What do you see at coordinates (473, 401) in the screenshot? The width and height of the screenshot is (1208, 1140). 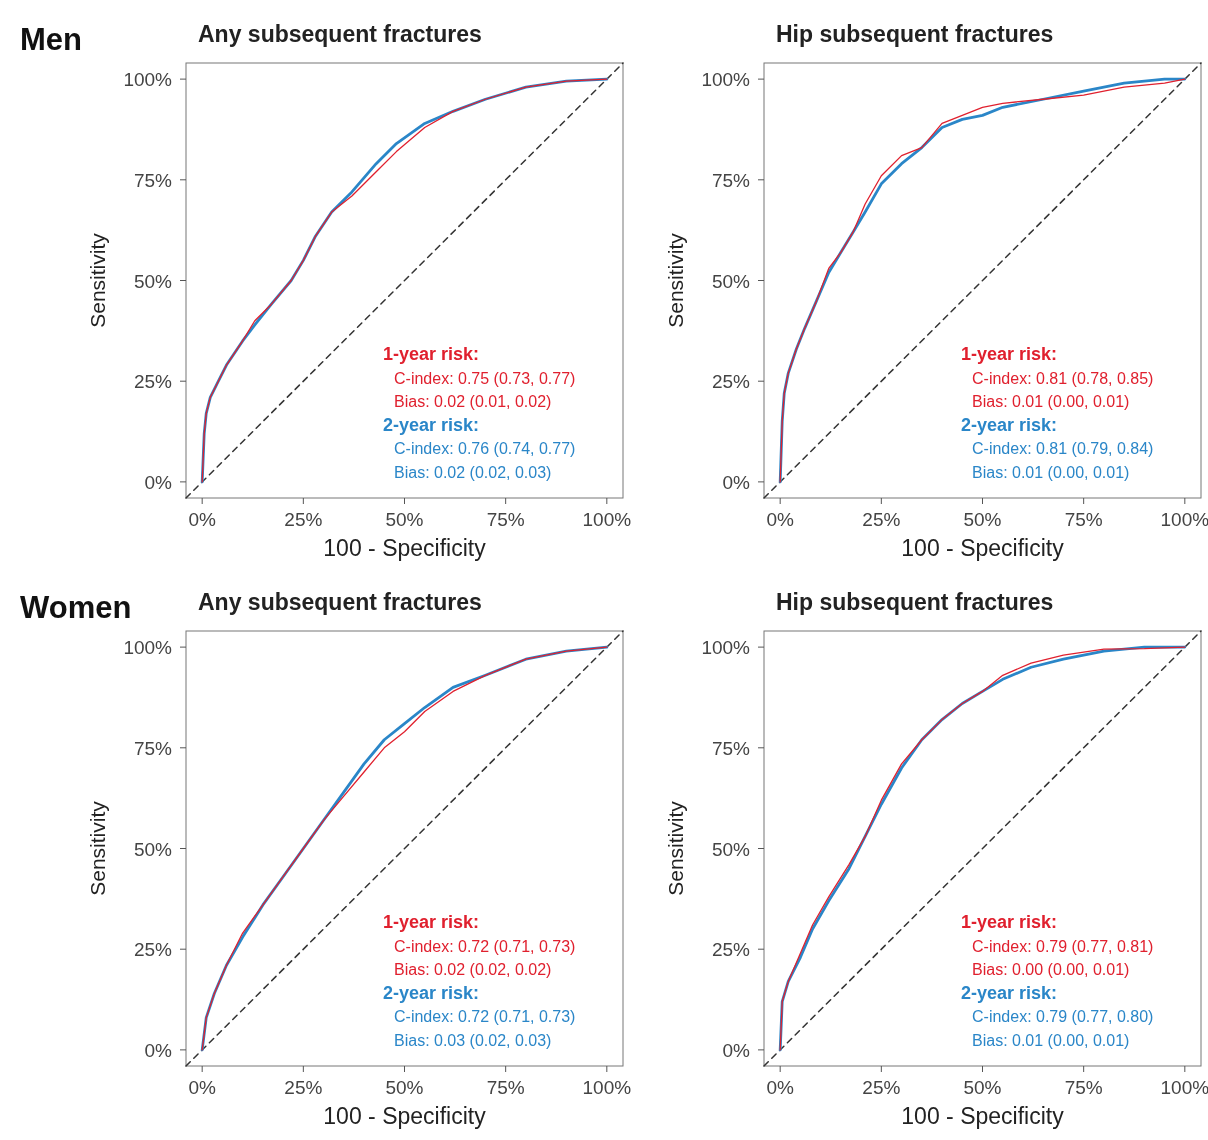 I see `annotation: Bias: 0.02 (0.01, 0.02)` at bounding box center [473, 401].